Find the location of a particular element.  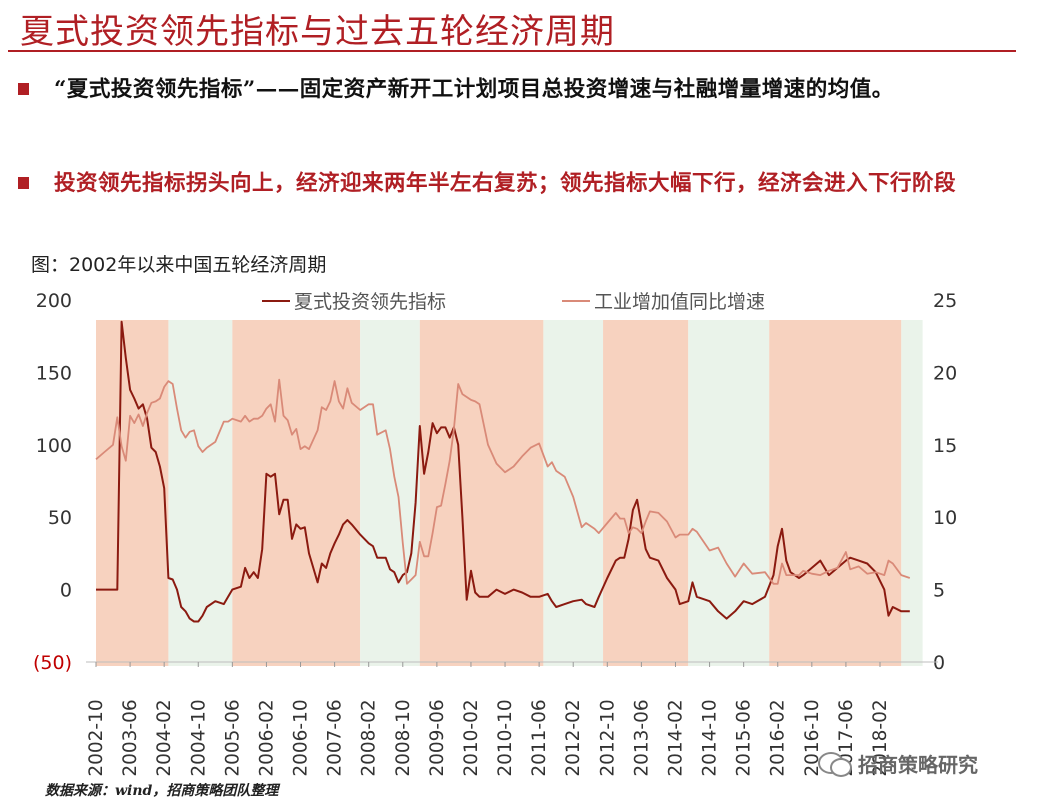

x-axis-tick-label: 2008-02 is located at coordinates (369, 737).